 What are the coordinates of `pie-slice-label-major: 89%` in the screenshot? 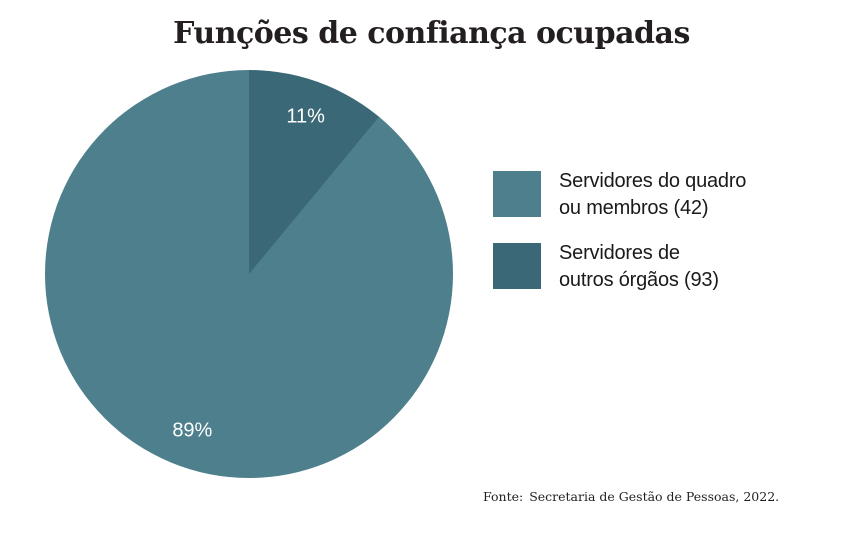 It's located at (192, 430).